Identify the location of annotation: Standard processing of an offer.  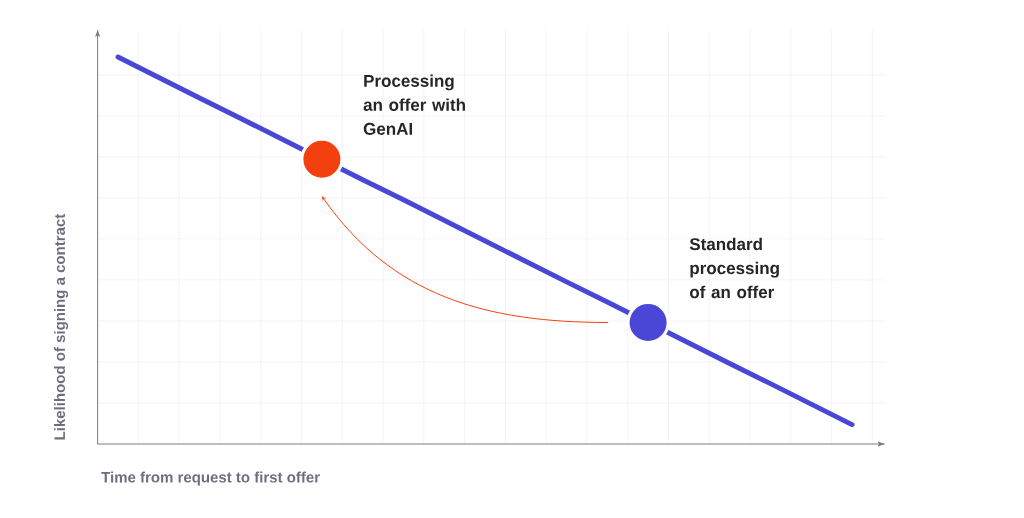
(734, 268).